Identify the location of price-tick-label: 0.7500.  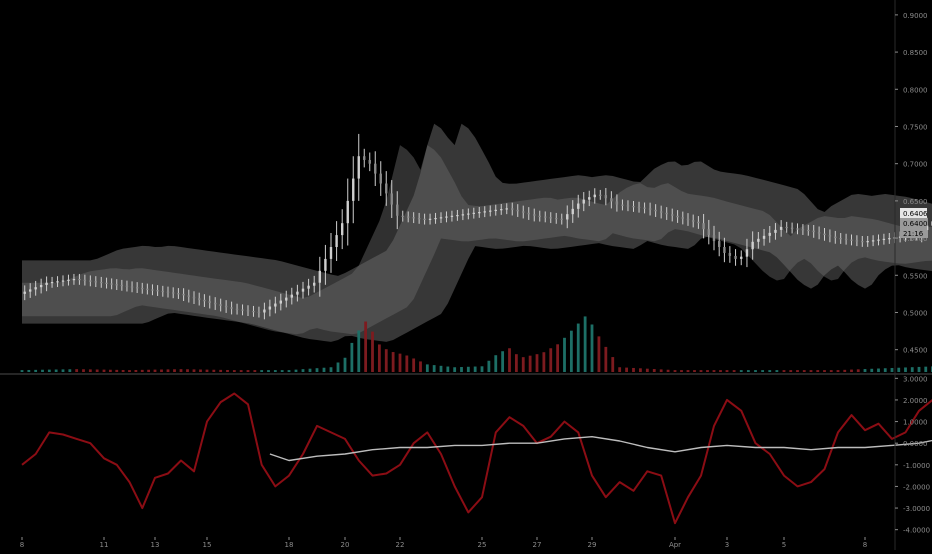
(915, 127).